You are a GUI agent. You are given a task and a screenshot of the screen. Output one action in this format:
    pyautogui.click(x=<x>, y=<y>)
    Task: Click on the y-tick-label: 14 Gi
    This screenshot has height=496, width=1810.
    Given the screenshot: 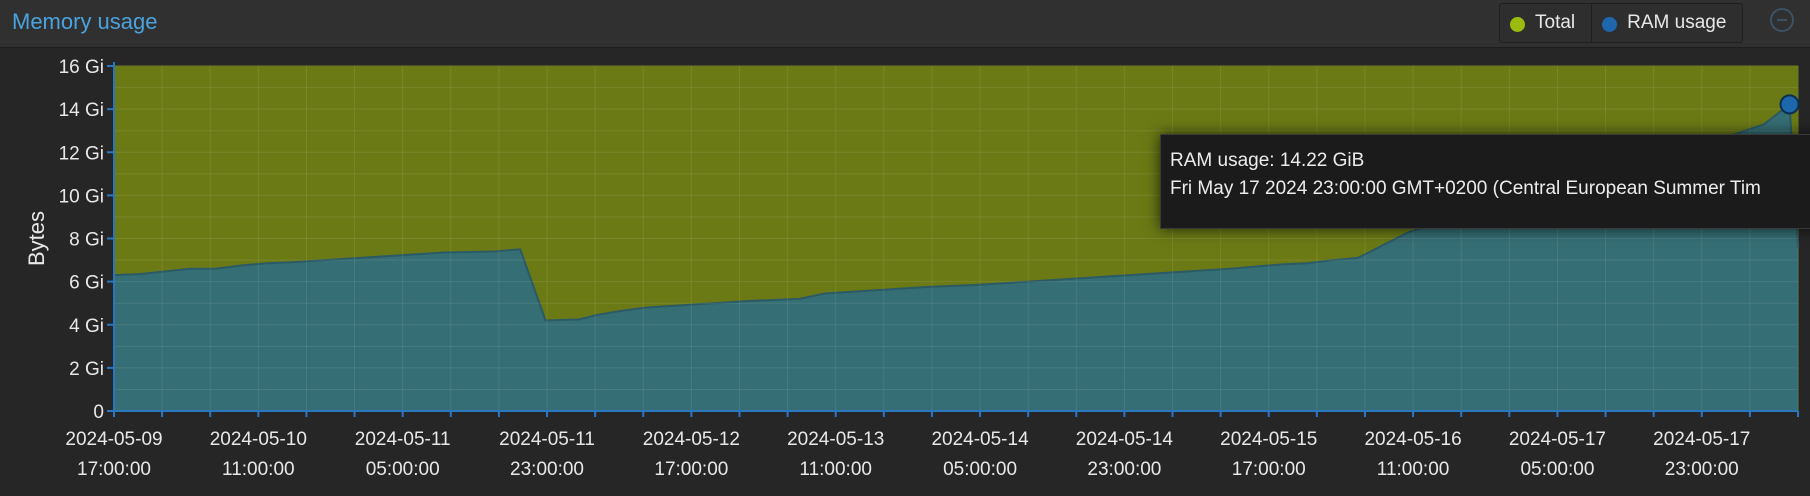 What is the action you would take?
    pyautogui.click(x=81, y=110)
    